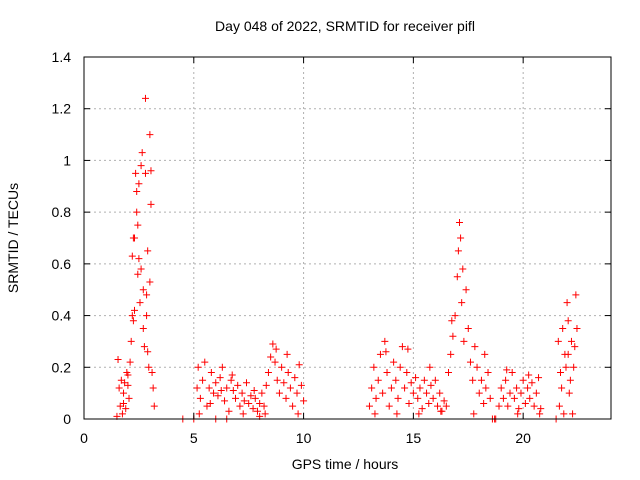 The width and height of the screenshot is (640, 480). Describe the element at coordinates (62, 109) in the screenshot. I see `y-tick-label: 1.2` at that location.